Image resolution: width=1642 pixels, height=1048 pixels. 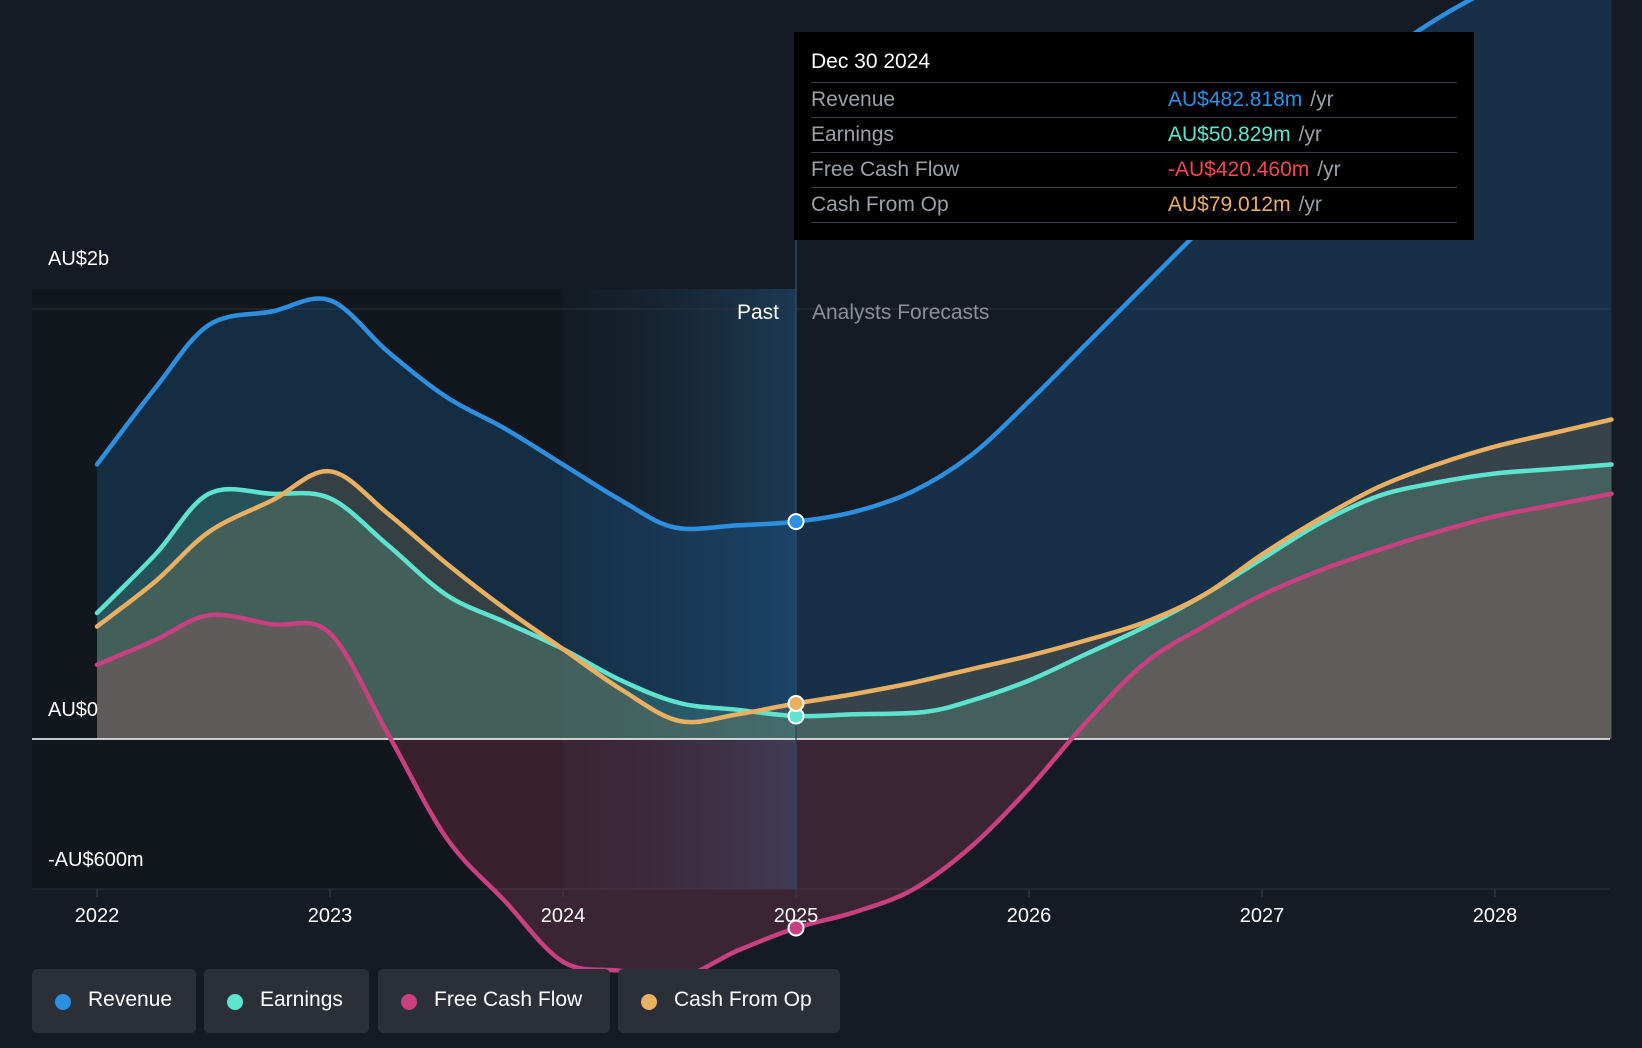 I want to click on tooltip-value-wrap: AU$482.818m/yr, so click(x=1251, y=100).